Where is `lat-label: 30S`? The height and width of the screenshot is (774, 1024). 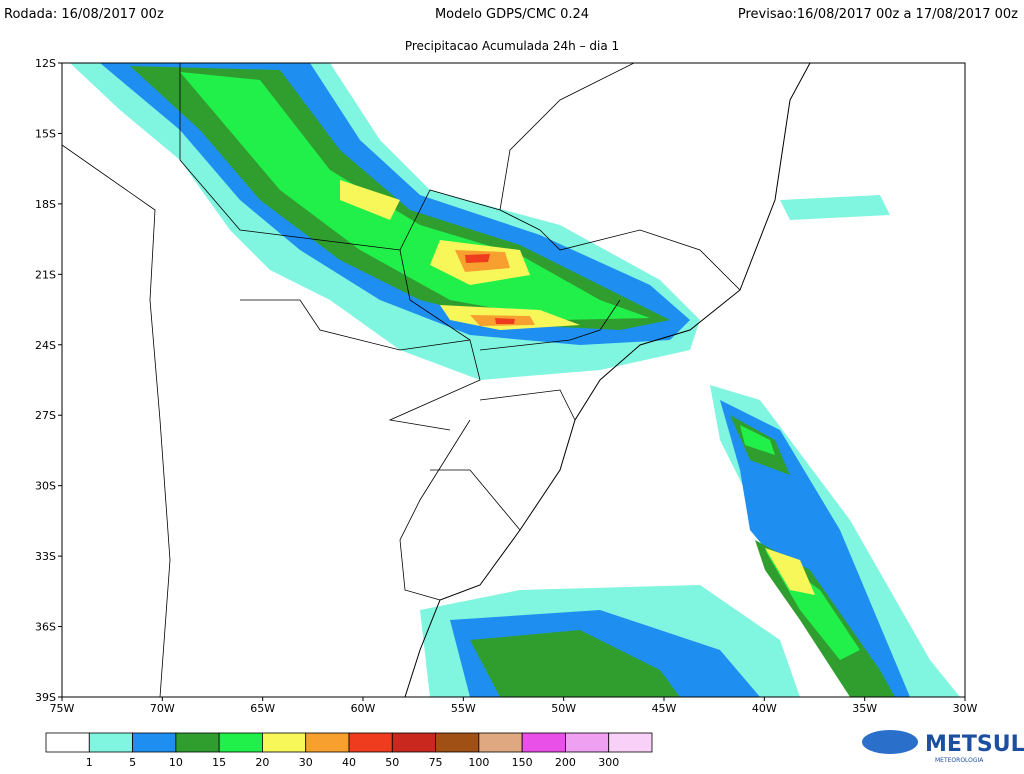 lat-label: 30S is located at coordinates (45, 486).